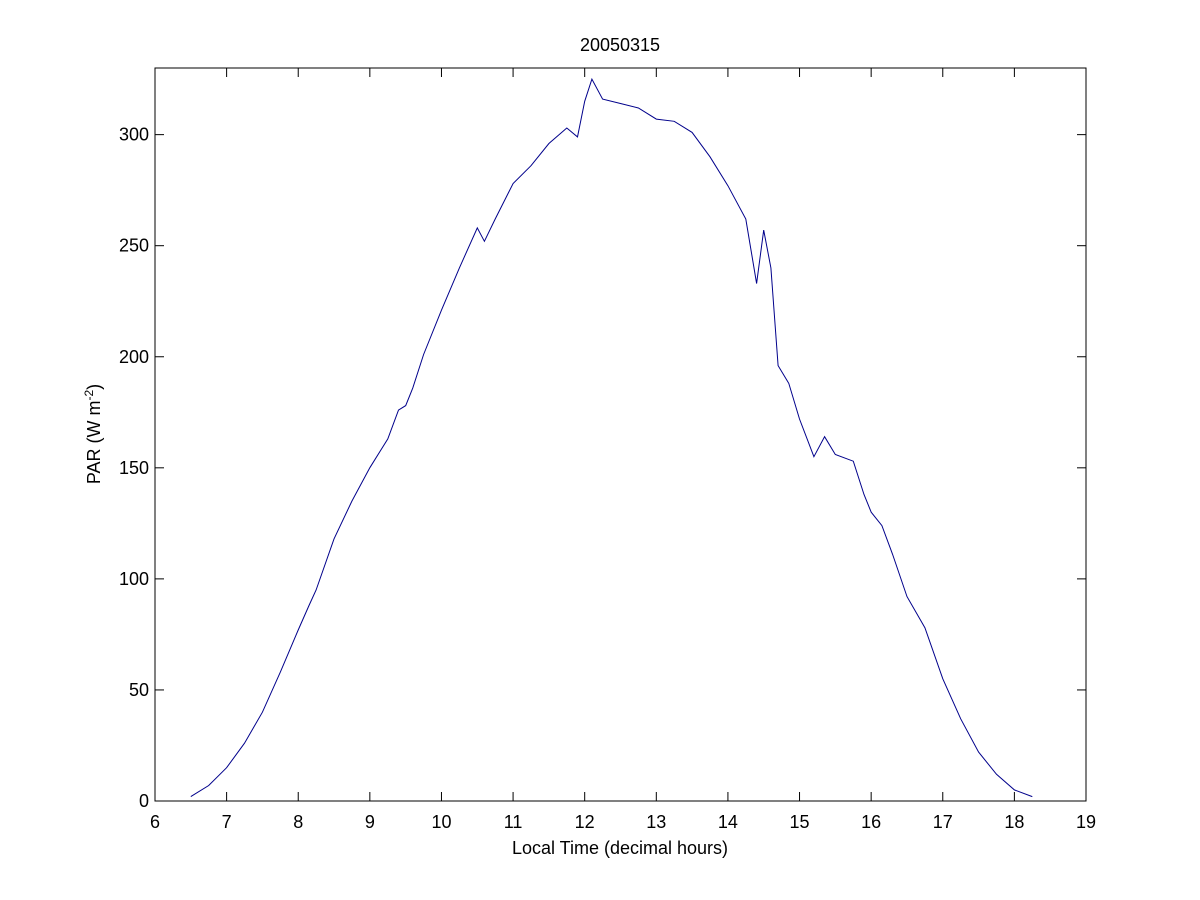 The width and height of the screenshot is (1200, 900). What do you see at coordinates (1014, 822) in the screenshot?
I see `x-tick-label: 18` at bounding box center [1014, 822].